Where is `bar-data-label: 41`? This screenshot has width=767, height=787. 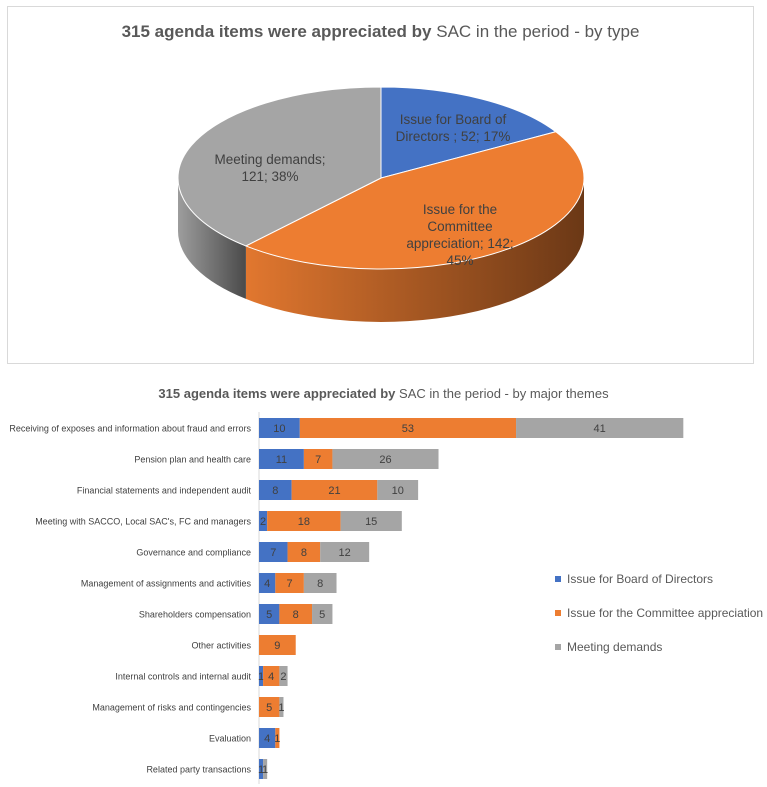 bar-data-label: 41 is located at coordinates (600, 429).